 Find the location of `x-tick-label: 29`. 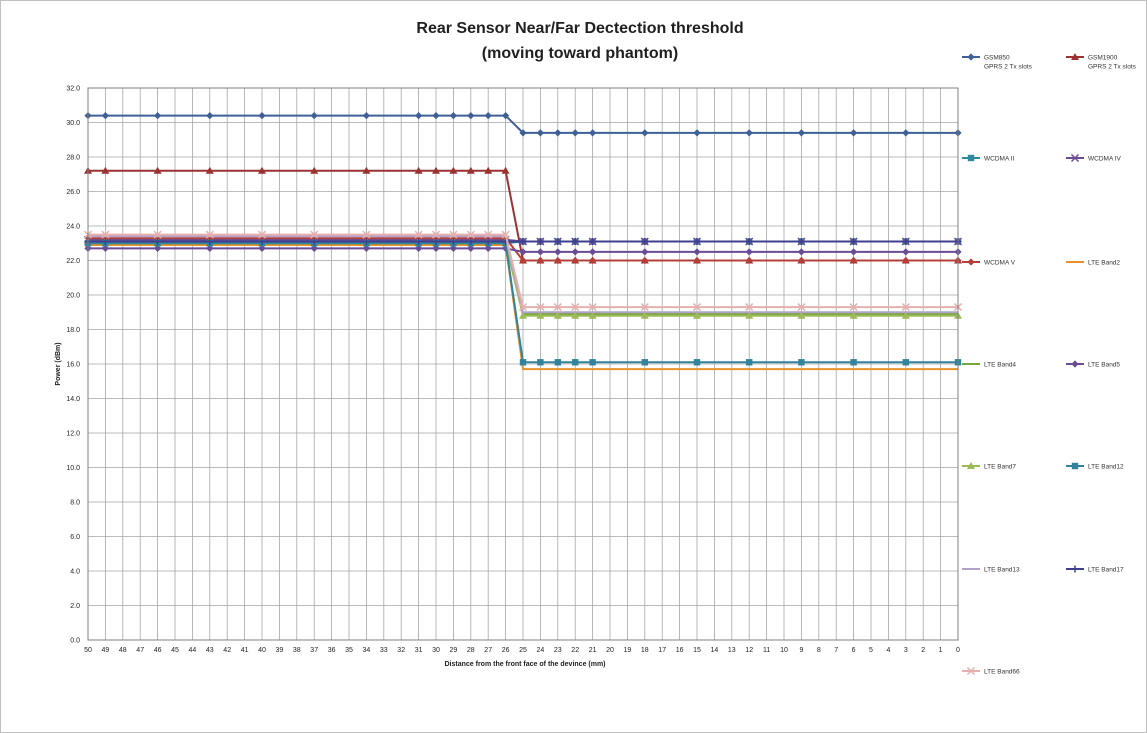

x-tick-label: 29 is located at coordinates (454, 650).